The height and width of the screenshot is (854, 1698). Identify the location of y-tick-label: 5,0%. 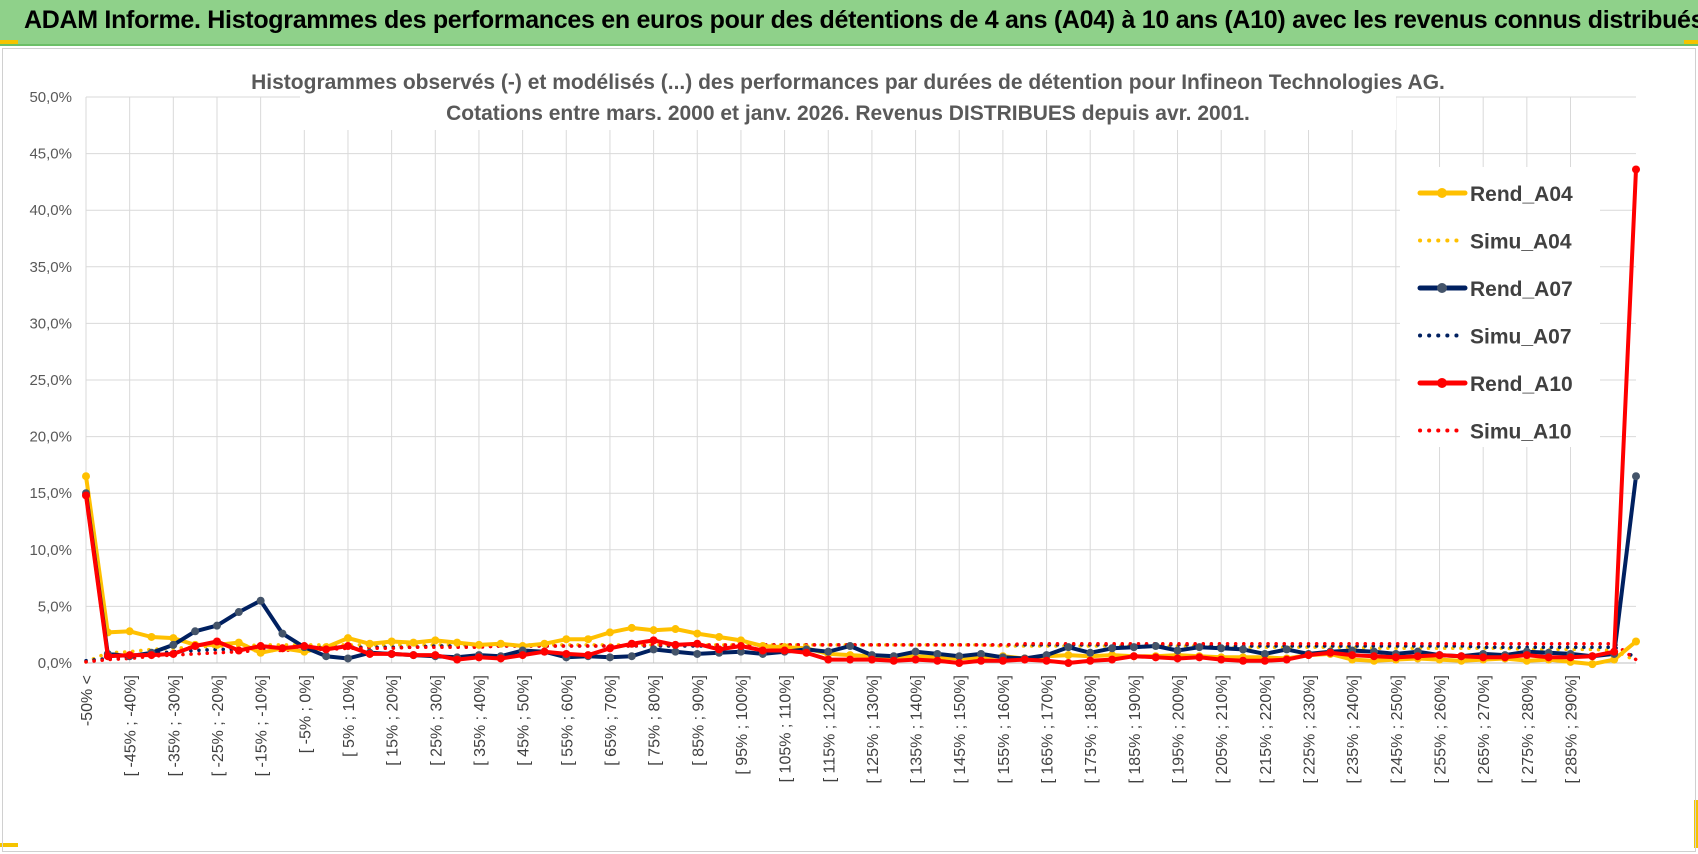
(55, 606).